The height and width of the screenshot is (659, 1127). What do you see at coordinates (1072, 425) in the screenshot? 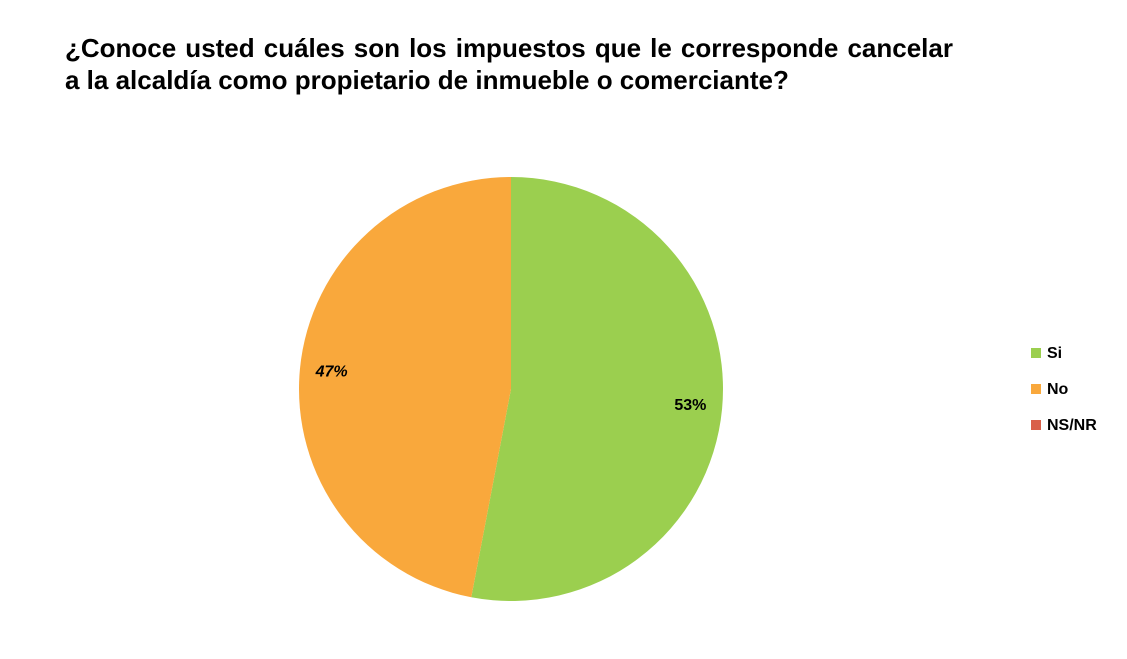
I see `legend-label: NS/NR` at bounding box center [1072, 425].